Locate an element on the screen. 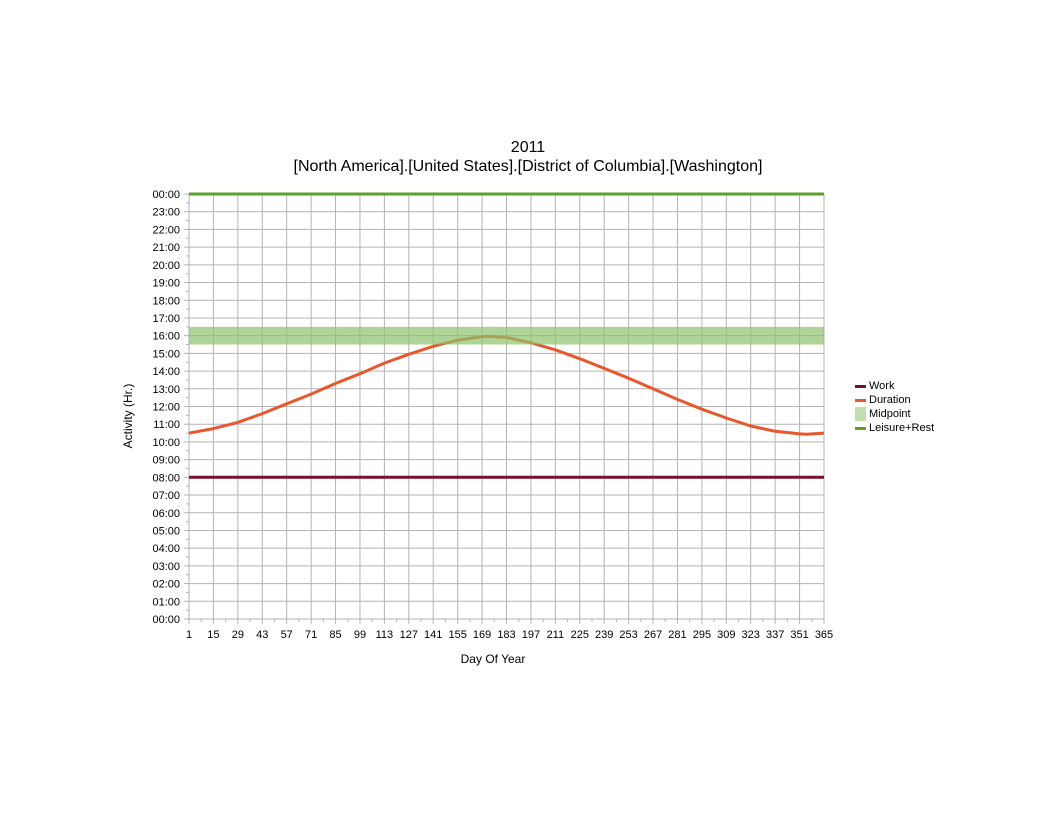  y-tick-label: 16:00 is located at coordinates (166, 337).